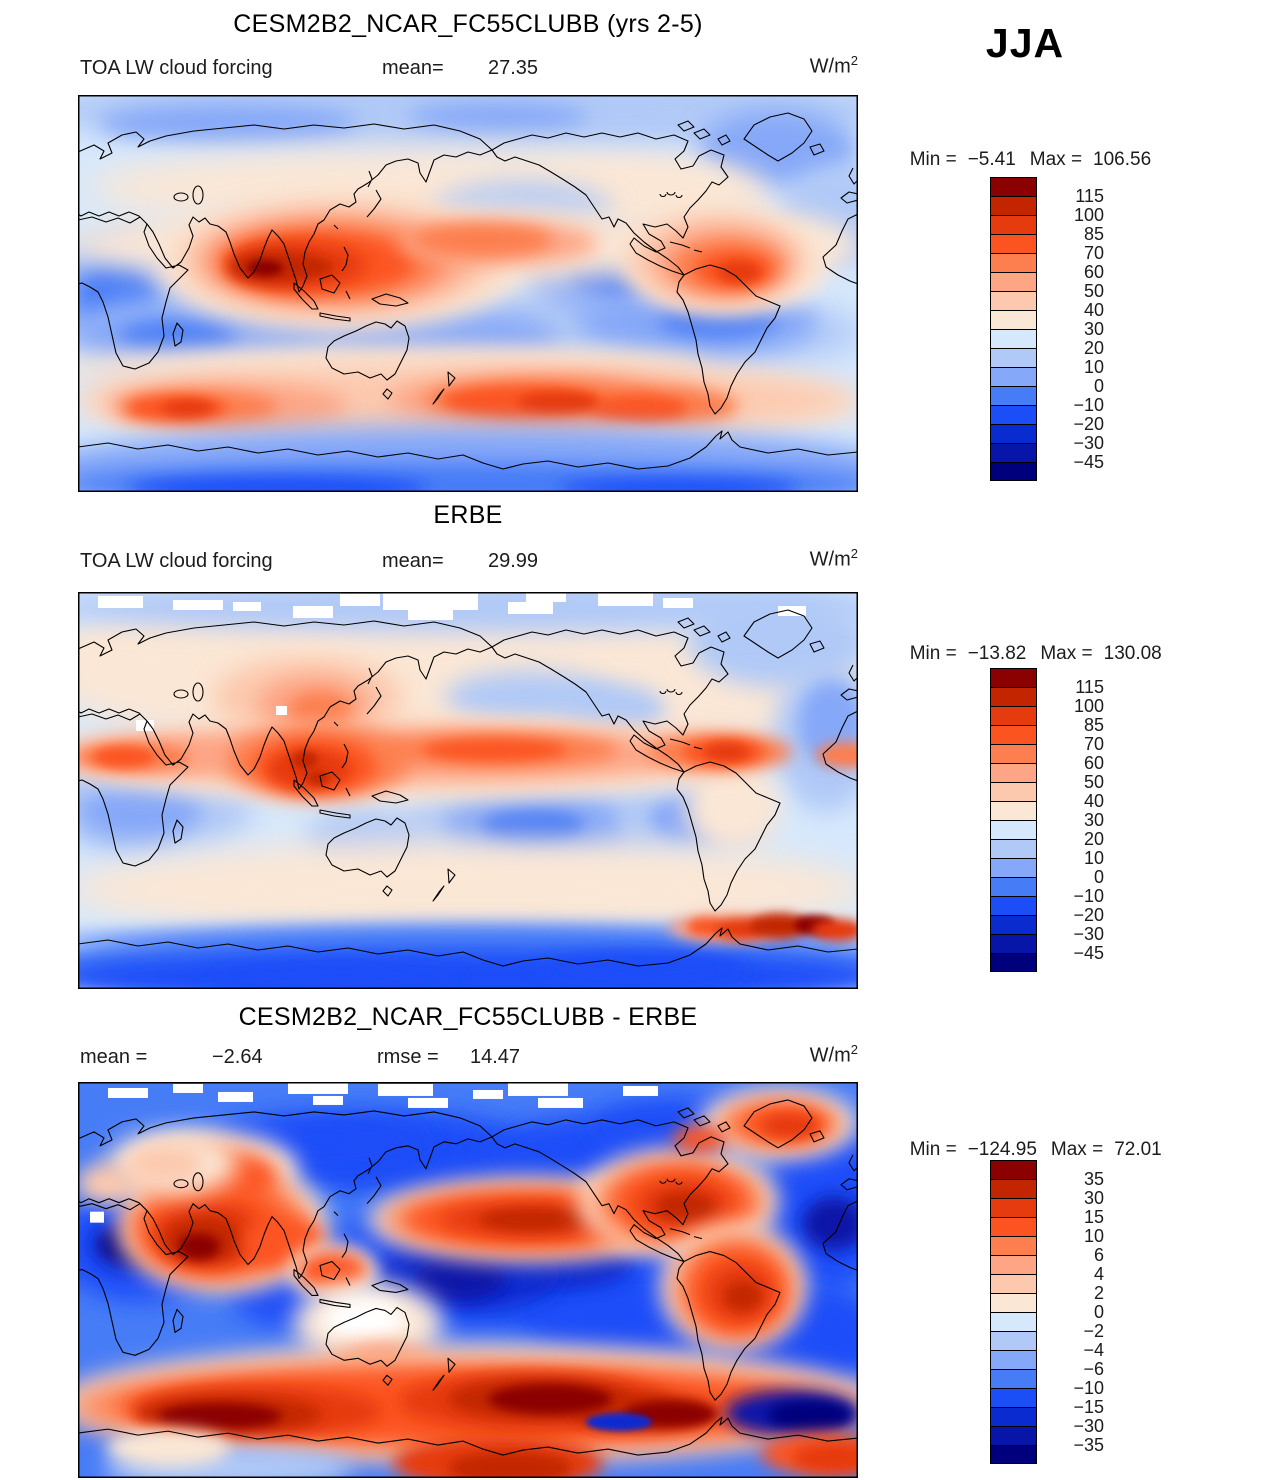 This screenshot has height=1480, width=1285. I want to click on field-label: TOA LW cloud forcing, so click(176, 561).